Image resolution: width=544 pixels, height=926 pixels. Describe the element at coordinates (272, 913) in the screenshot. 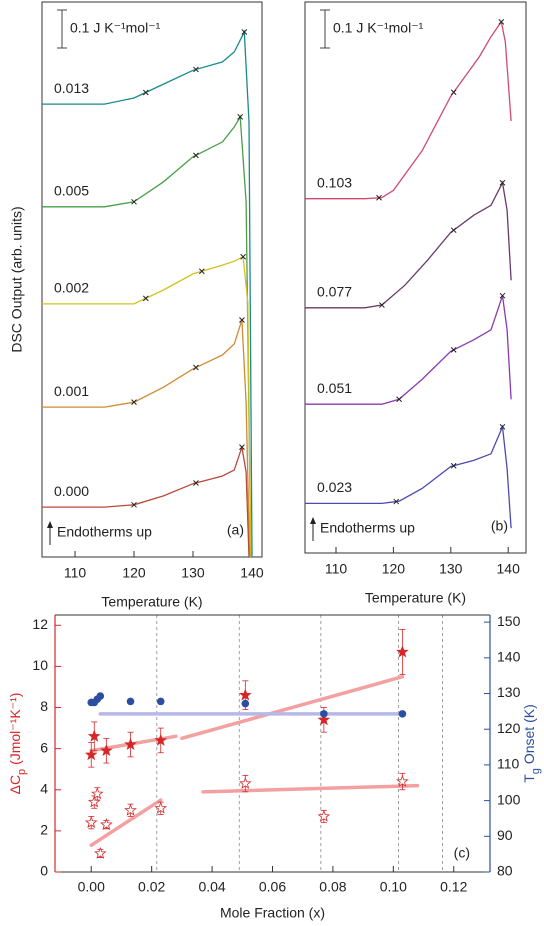

I see `x-axis-label: Mole Fraction (x)` at that location.